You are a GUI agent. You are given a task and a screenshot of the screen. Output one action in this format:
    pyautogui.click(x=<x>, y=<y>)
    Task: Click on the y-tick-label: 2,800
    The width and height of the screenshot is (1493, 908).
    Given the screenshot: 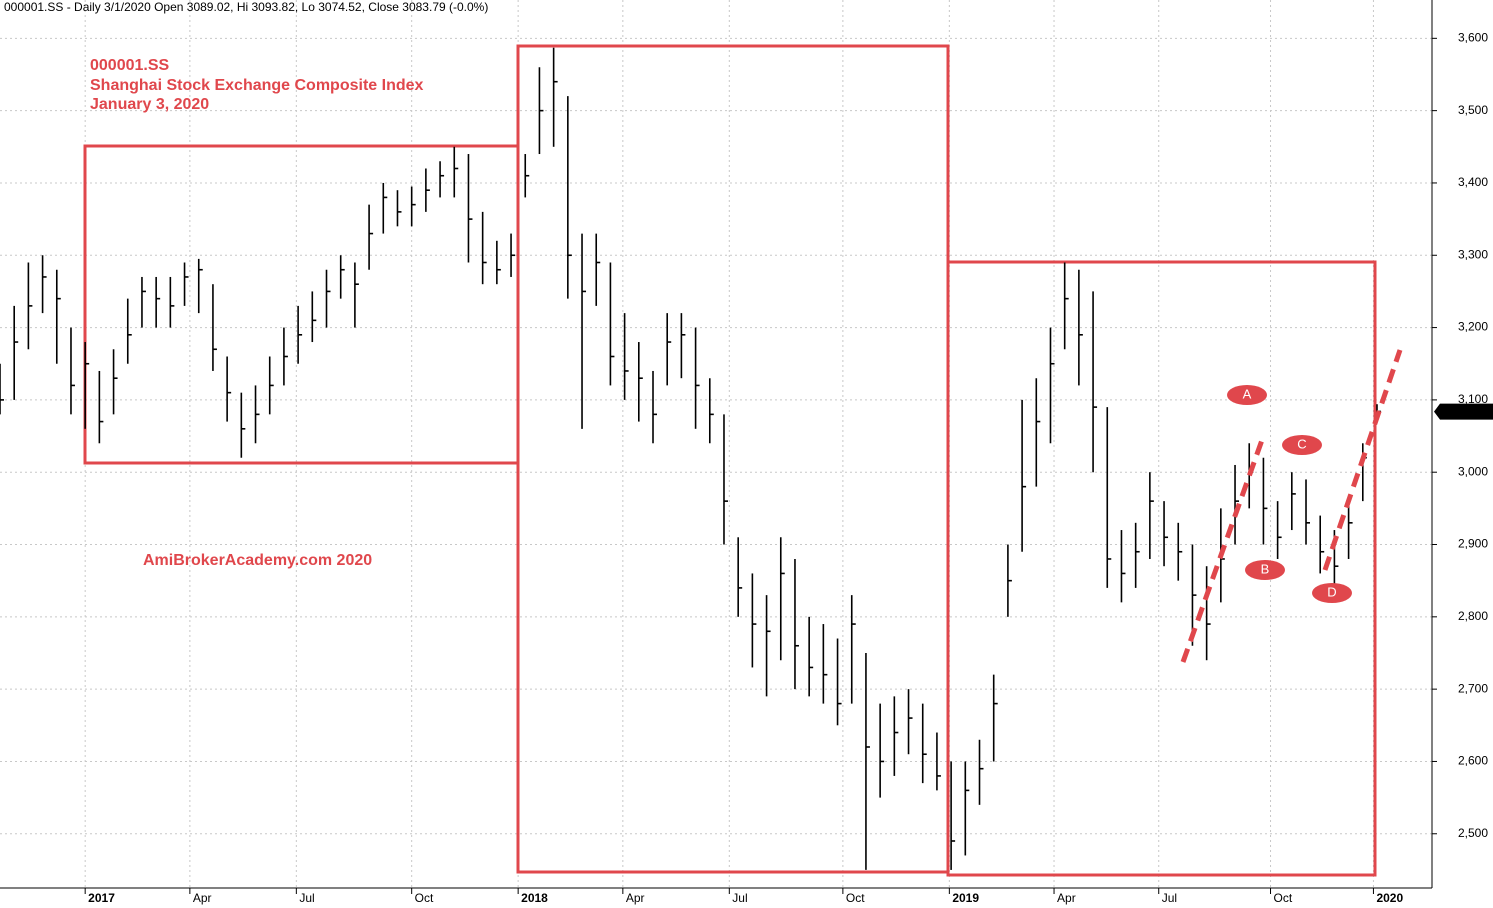 What is the action you would take?
    pyautogui.click(x=1473, y=616)
    